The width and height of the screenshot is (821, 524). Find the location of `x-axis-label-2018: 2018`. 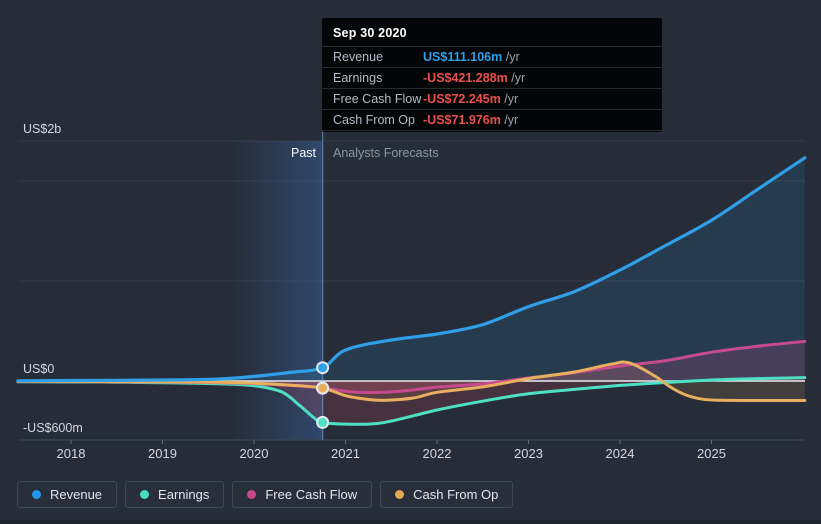

x-axis-label-2018: 2018 is located at coordinates (71, 453).